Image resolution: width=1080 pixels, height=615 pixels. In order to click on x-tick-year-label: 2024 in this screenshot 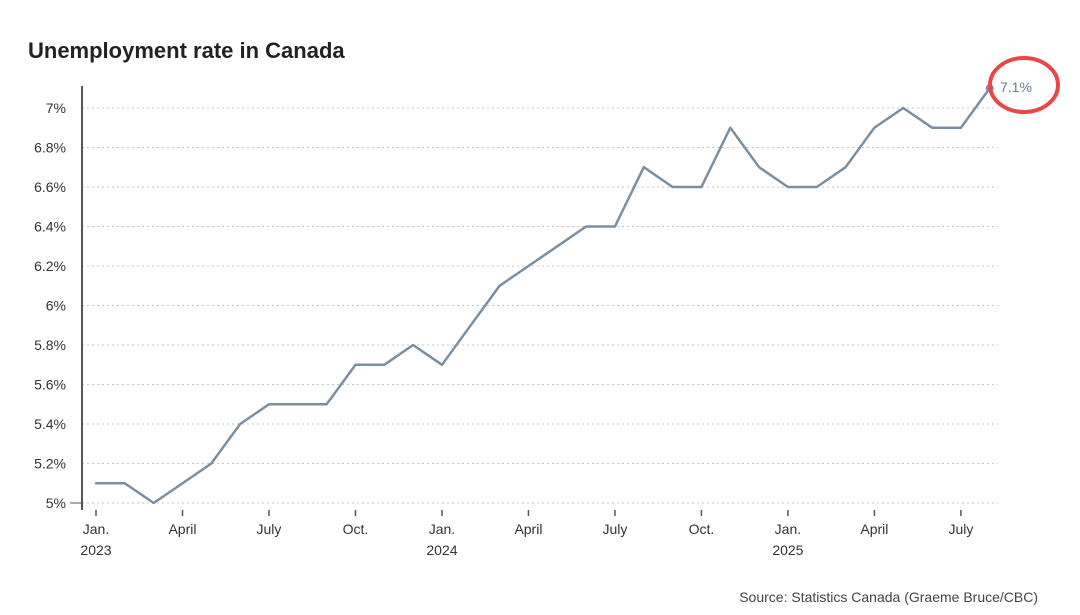, I will do `click(441, 550)`.